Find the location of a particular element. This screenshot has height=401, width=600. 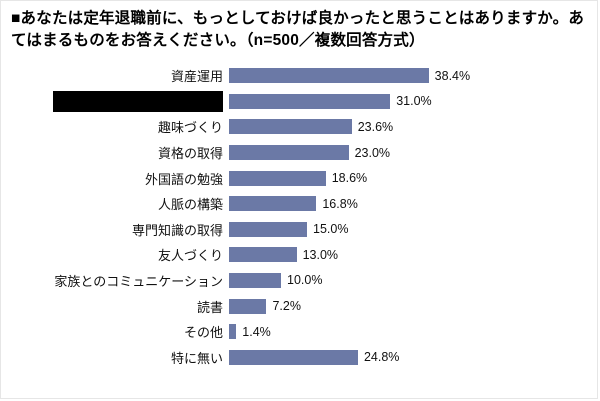

category-label: 読書 is located at coordinates (209, 307).